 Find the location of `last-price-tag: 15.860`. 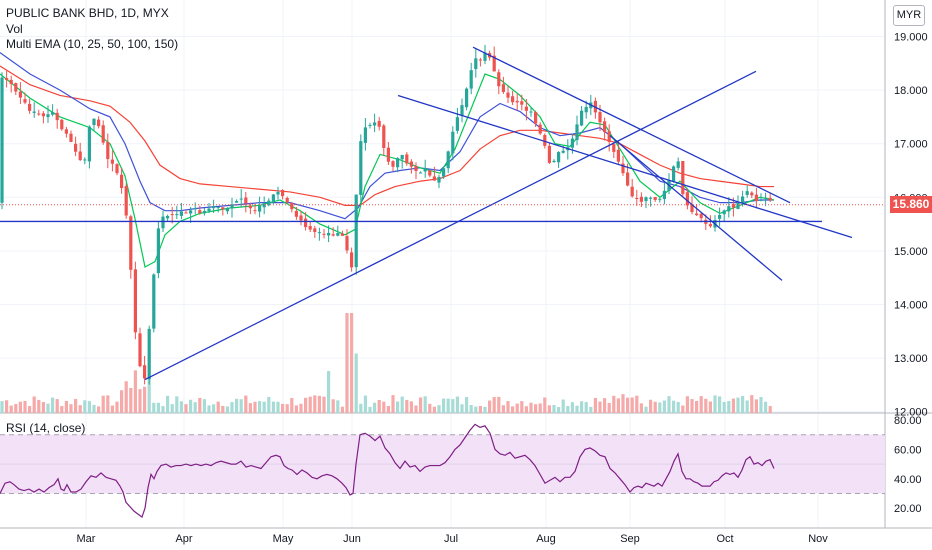

last-price-tag: 15.860 is located at coordinates (911, 204).